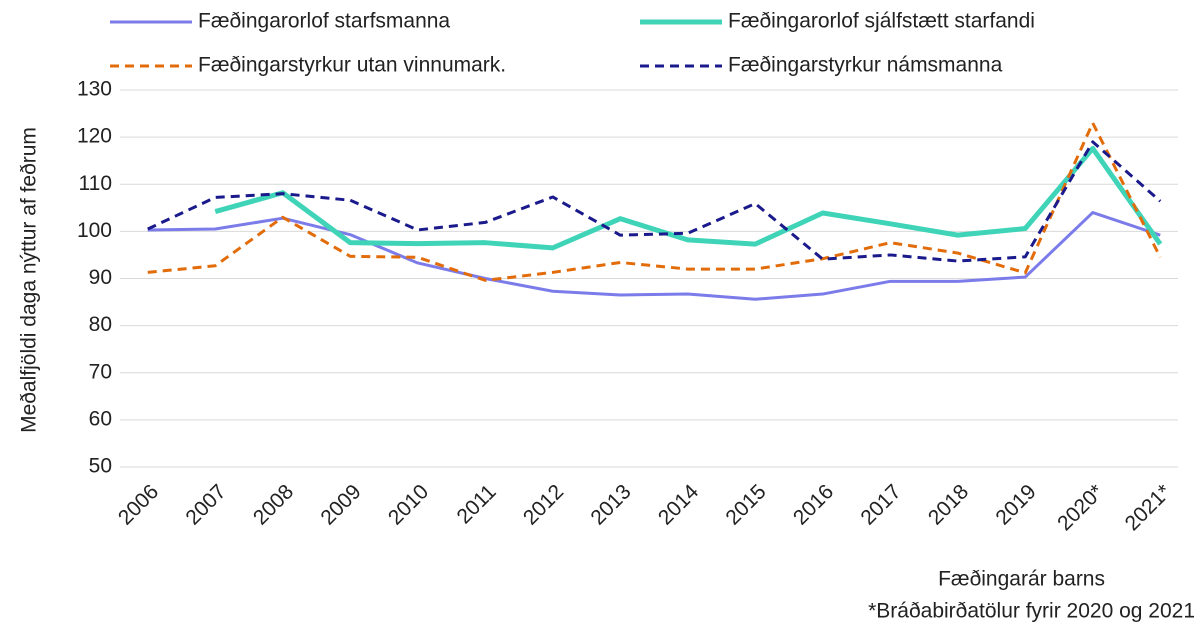 Image resolution: width=1200 pixels, height=630 pixels. Describe the element at coordinates (352, 65) in the screenshot. I see `legend-label: Fæðingarstyrkur utan vinnumark.` at that location.